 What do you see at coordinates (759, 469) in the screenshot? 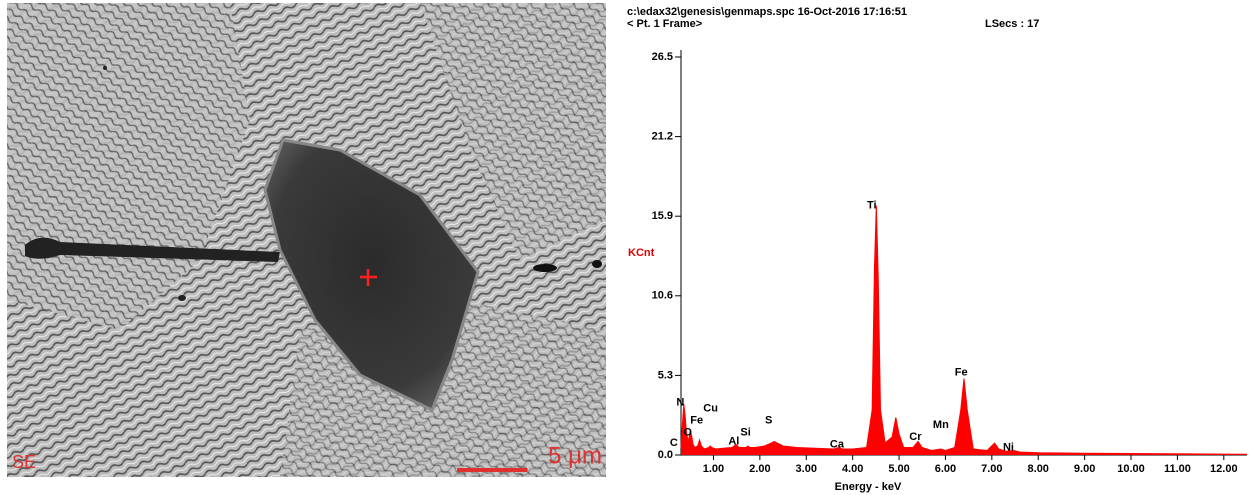
I see `x-tick-label: 2.00` at bounding box center [759, 469].